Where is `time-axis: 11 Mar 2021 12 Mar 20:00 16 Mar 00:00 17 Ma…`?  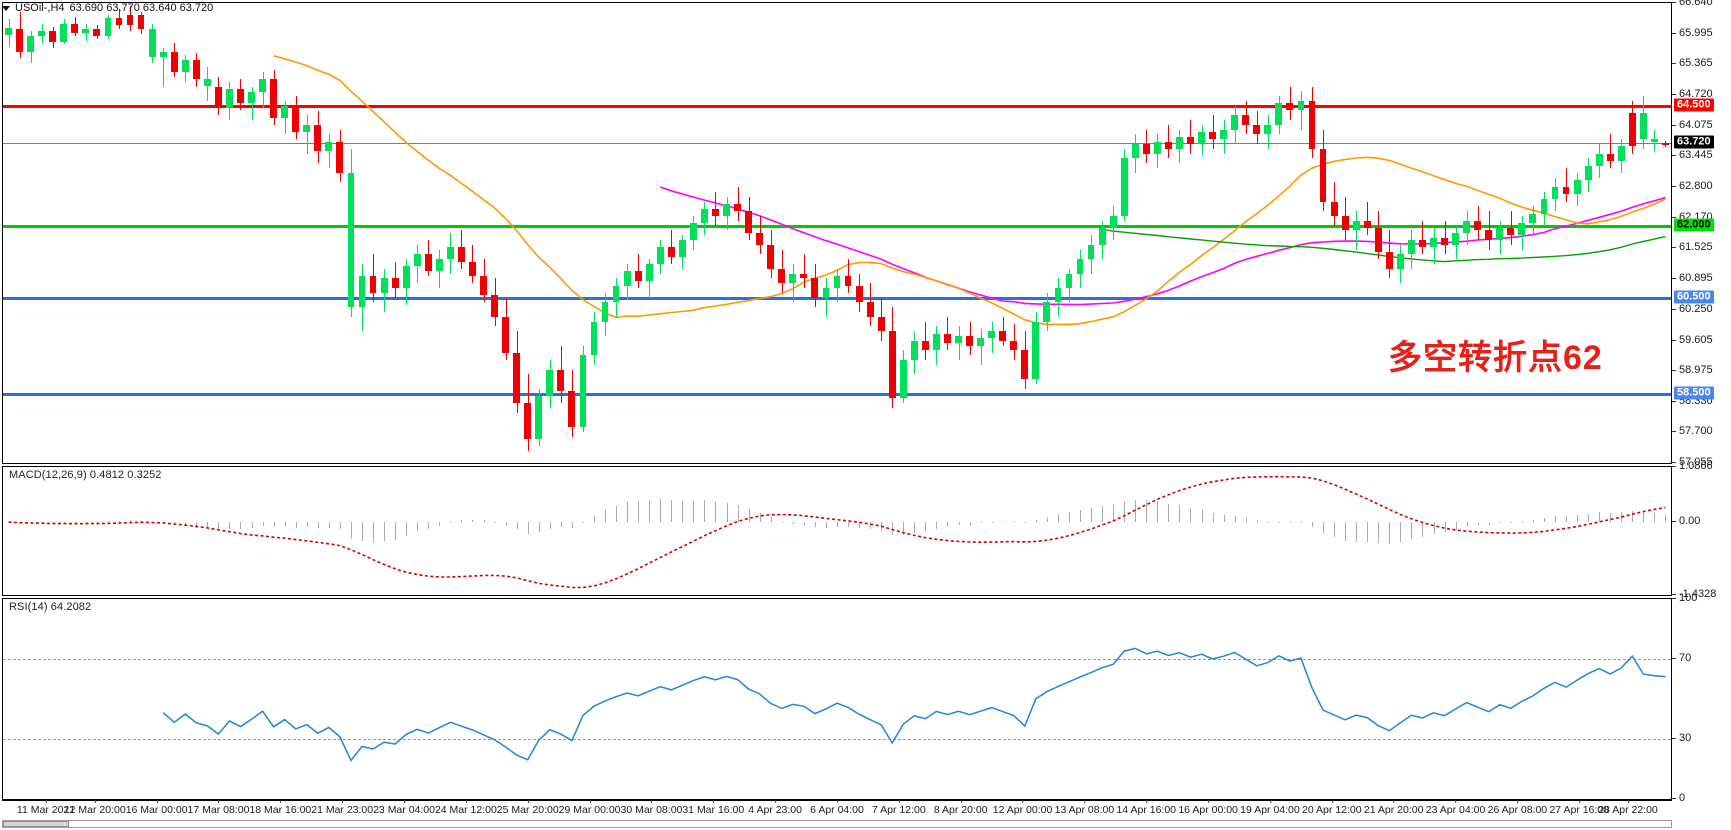
time-axis: 11 Mar 2021 12 Mar 20:00 16 Mar 00:00 17 Ma… is located at coordinates (837, 809).